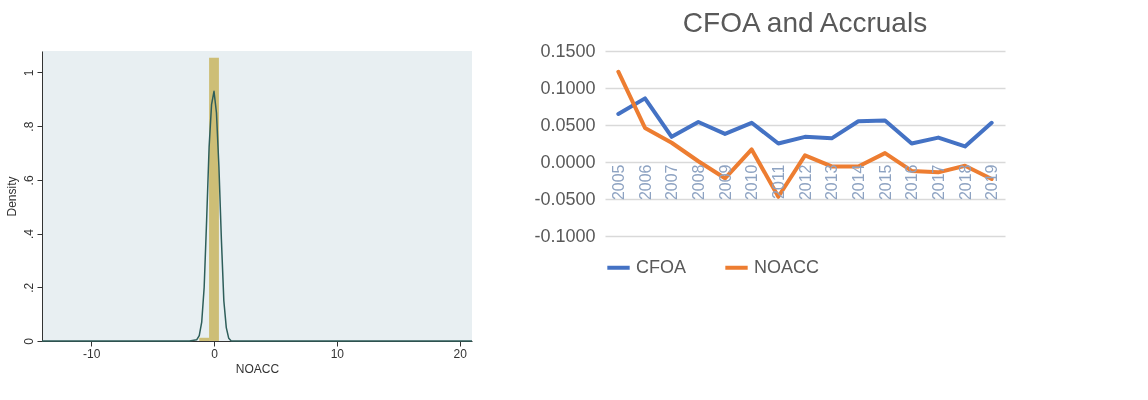  Describe the element at coordinates (257, 368) in the screenshot. I see `x-axis-title: NOACC` at that location.